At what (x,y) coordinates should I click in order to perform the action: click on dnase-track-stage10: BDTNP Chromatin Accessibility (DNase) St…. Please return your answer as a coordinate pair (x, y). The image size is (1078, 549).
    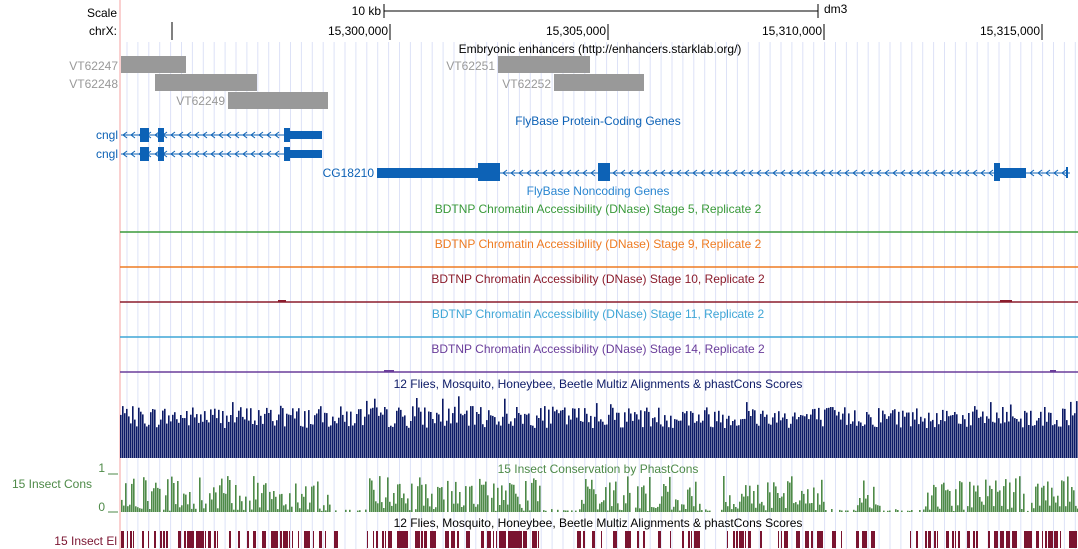
    Looking at the image, I should click on (599, 287).